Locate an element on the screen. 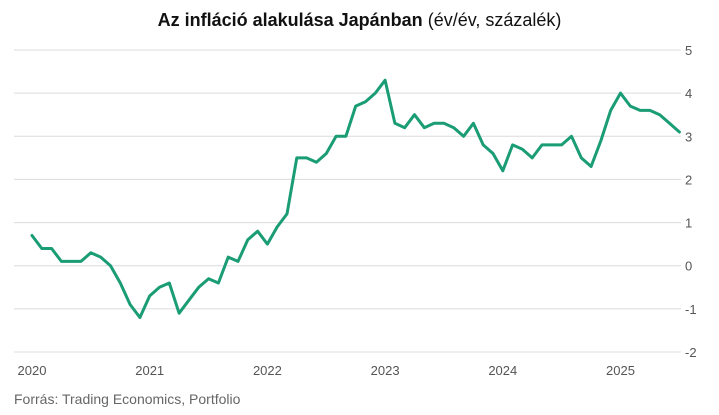 This screenshot has height=415, width=719. y-tick-label: -1 is located at coordinates (691, 309).